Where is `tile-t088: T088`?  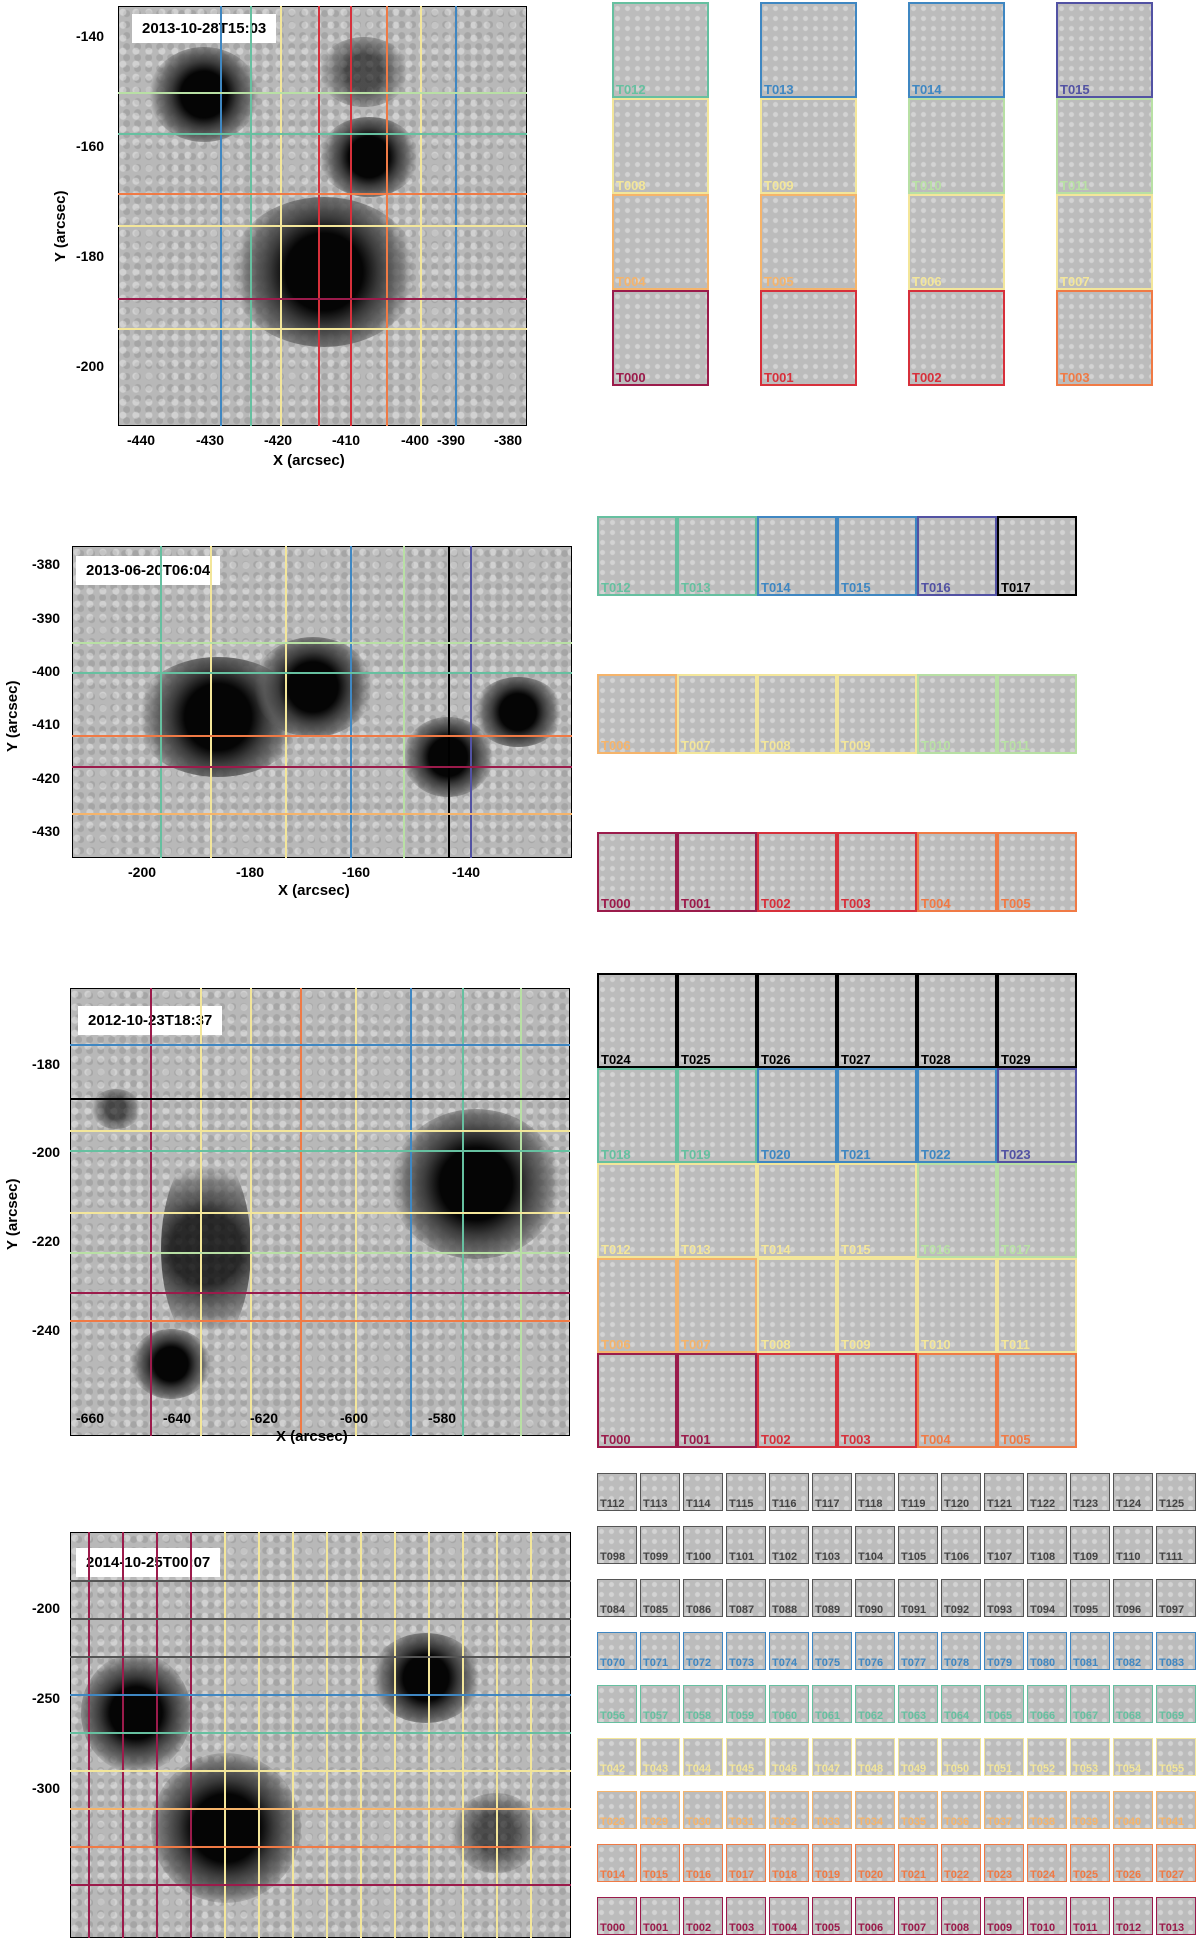
tile-t088: T088 is located at coordinates (789, 1598).